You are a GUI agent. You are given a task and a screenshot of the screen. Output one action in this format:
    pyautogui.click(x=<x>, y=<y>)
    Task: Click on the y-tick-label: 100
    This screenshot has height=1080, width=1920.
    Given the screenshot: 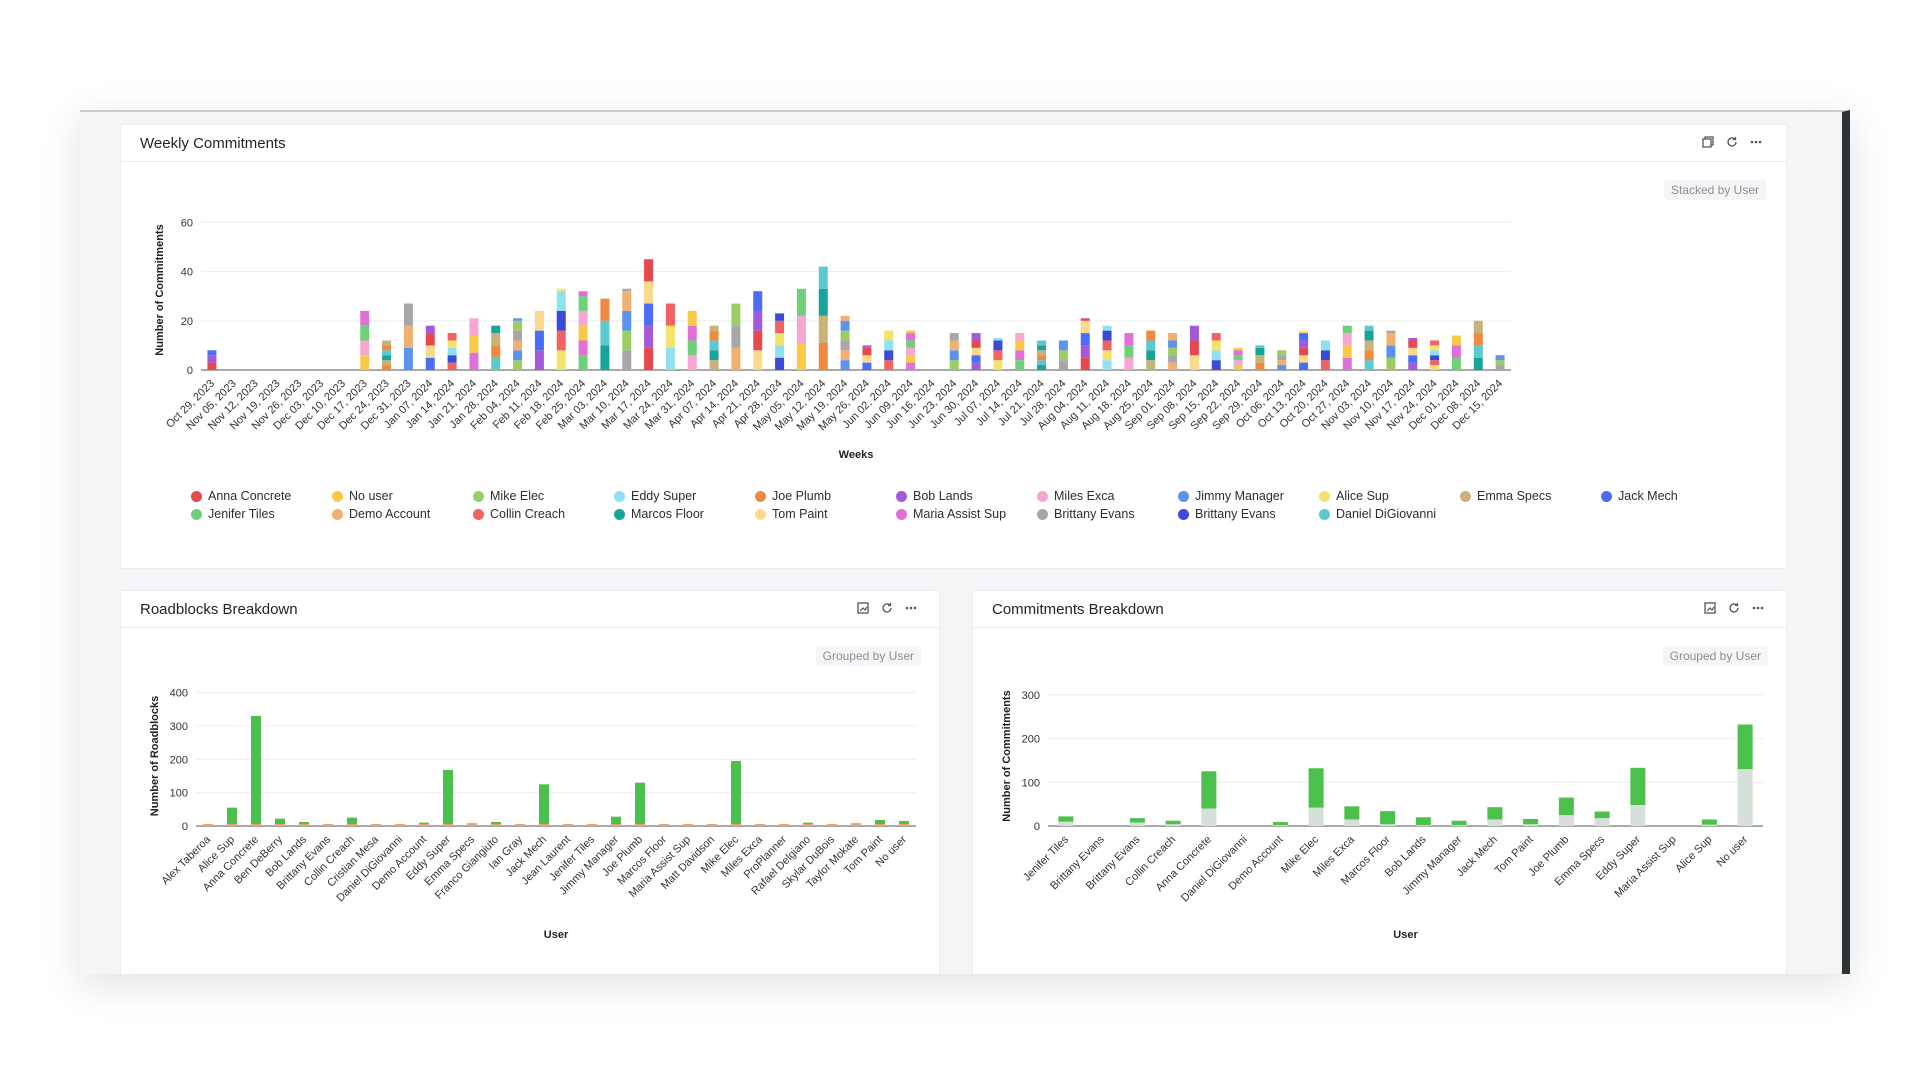 What is the action you would take?
    pyautogui.click(x=1031, y=783)
    